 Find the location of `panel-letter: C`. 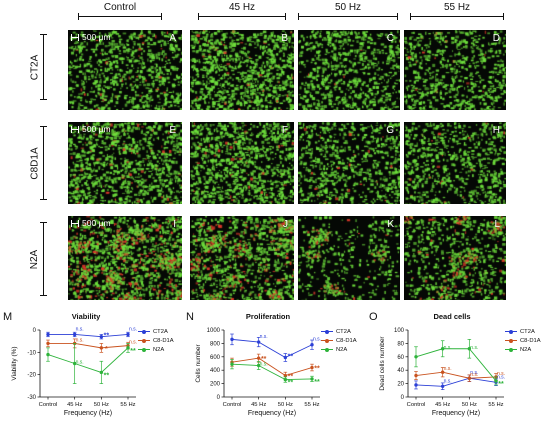

panel-letter: C is located at coordinates (390, 38).